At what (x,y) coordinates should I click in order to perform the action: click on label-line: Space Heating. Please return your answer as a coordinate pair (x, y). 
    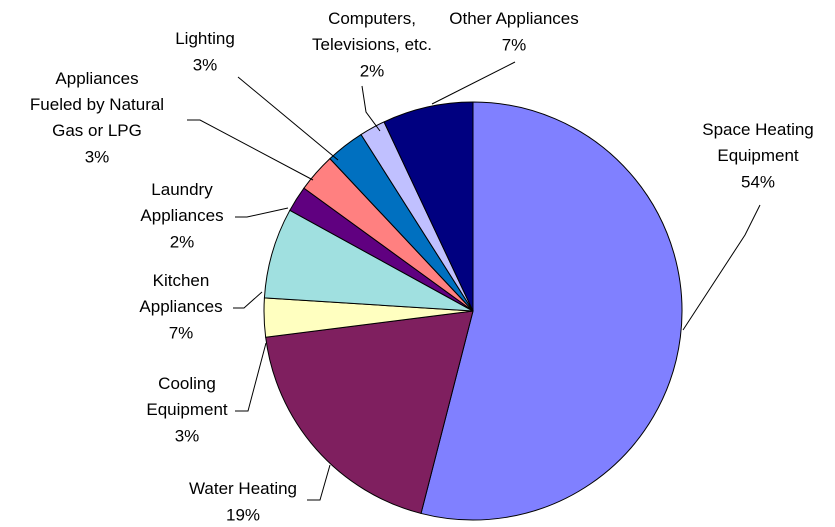
    Looking at the image, I should click on (758, 129).